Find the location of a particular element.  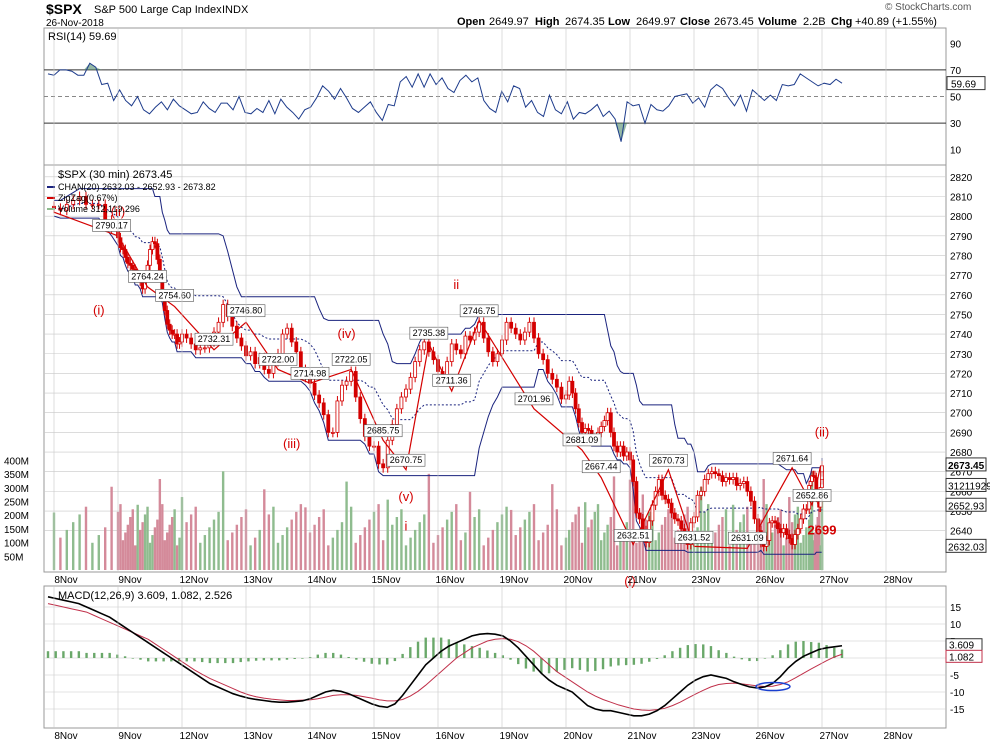

price-point-text: 2746.75 is located at coordinates (479, 311).